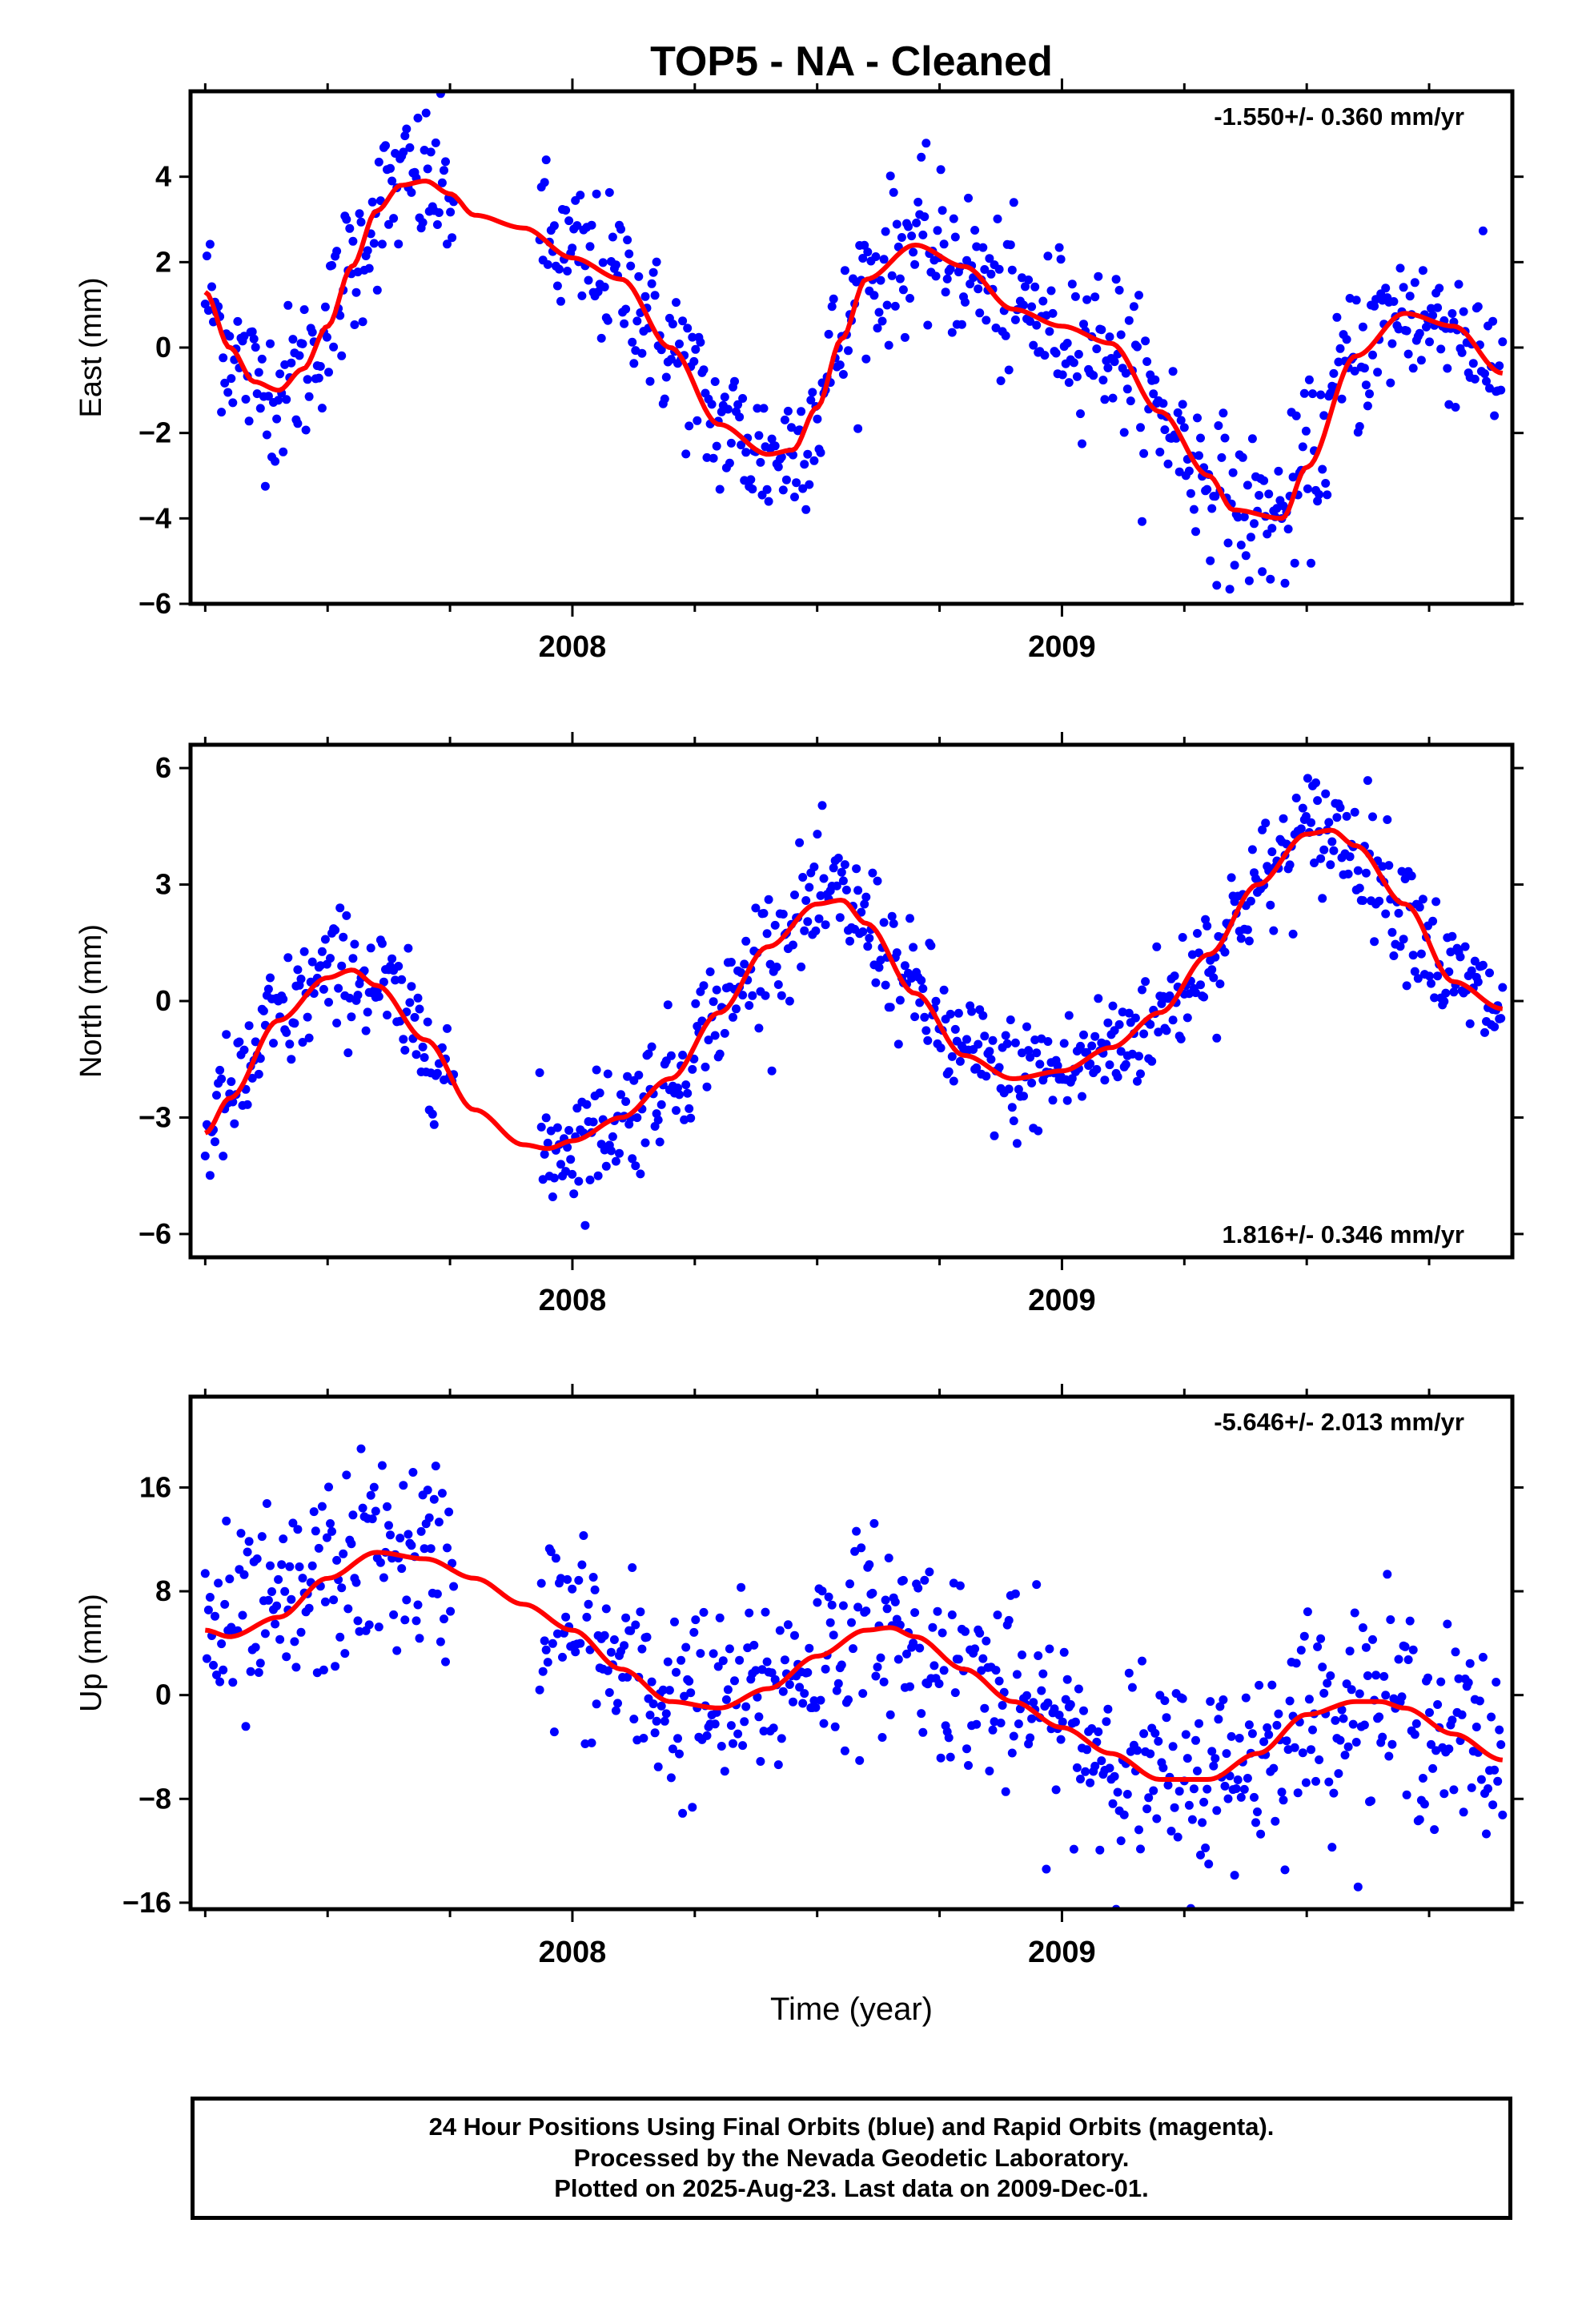  What do you see at coordinates (1339, 1422) in the screenshot?
I see `rate-annotation: -5.646+/- 2.013 mm/yr` at bounding box center [1339, 1422].